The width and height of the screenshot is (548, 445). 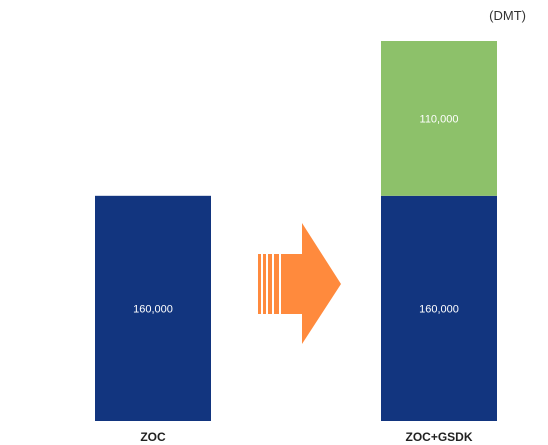 I want to click on category-label: ZOC+GSDK, so click(x=438, y=437).